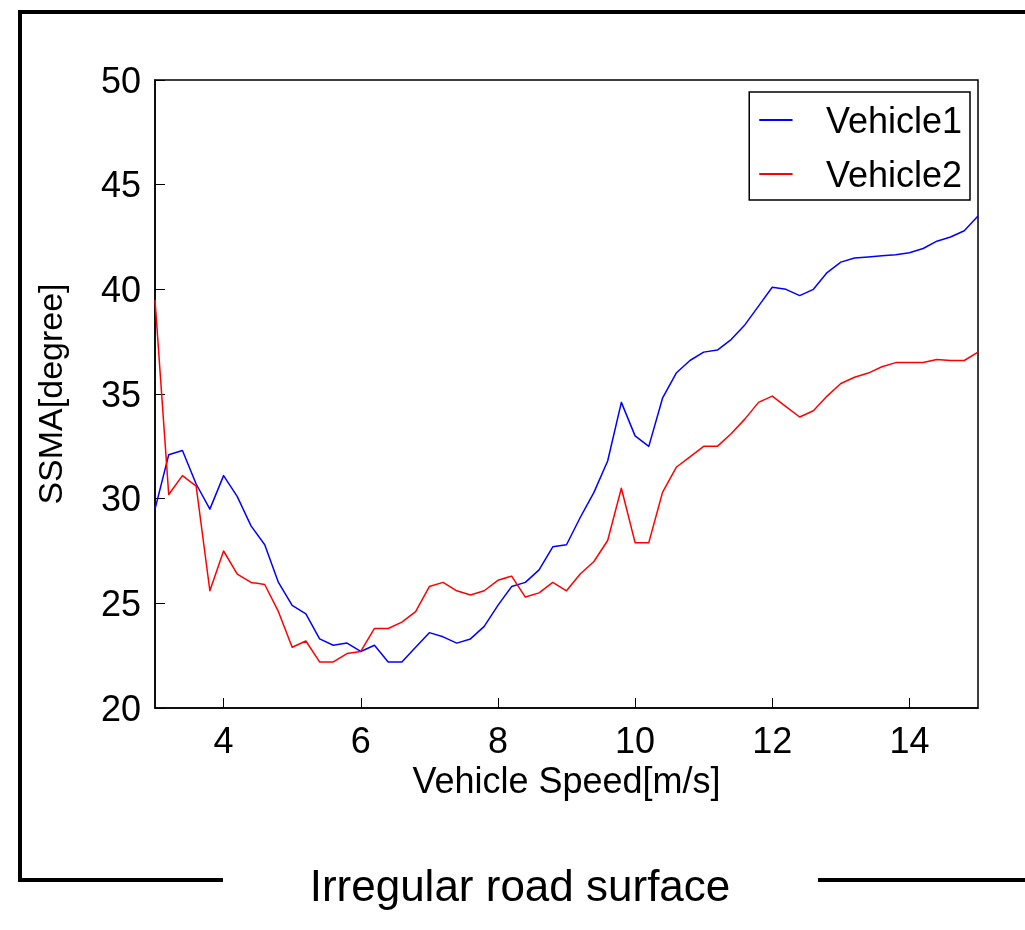 This screenshot has height=930, width=1025. I want to click on y-tick-label: 30, so click(120, 499).